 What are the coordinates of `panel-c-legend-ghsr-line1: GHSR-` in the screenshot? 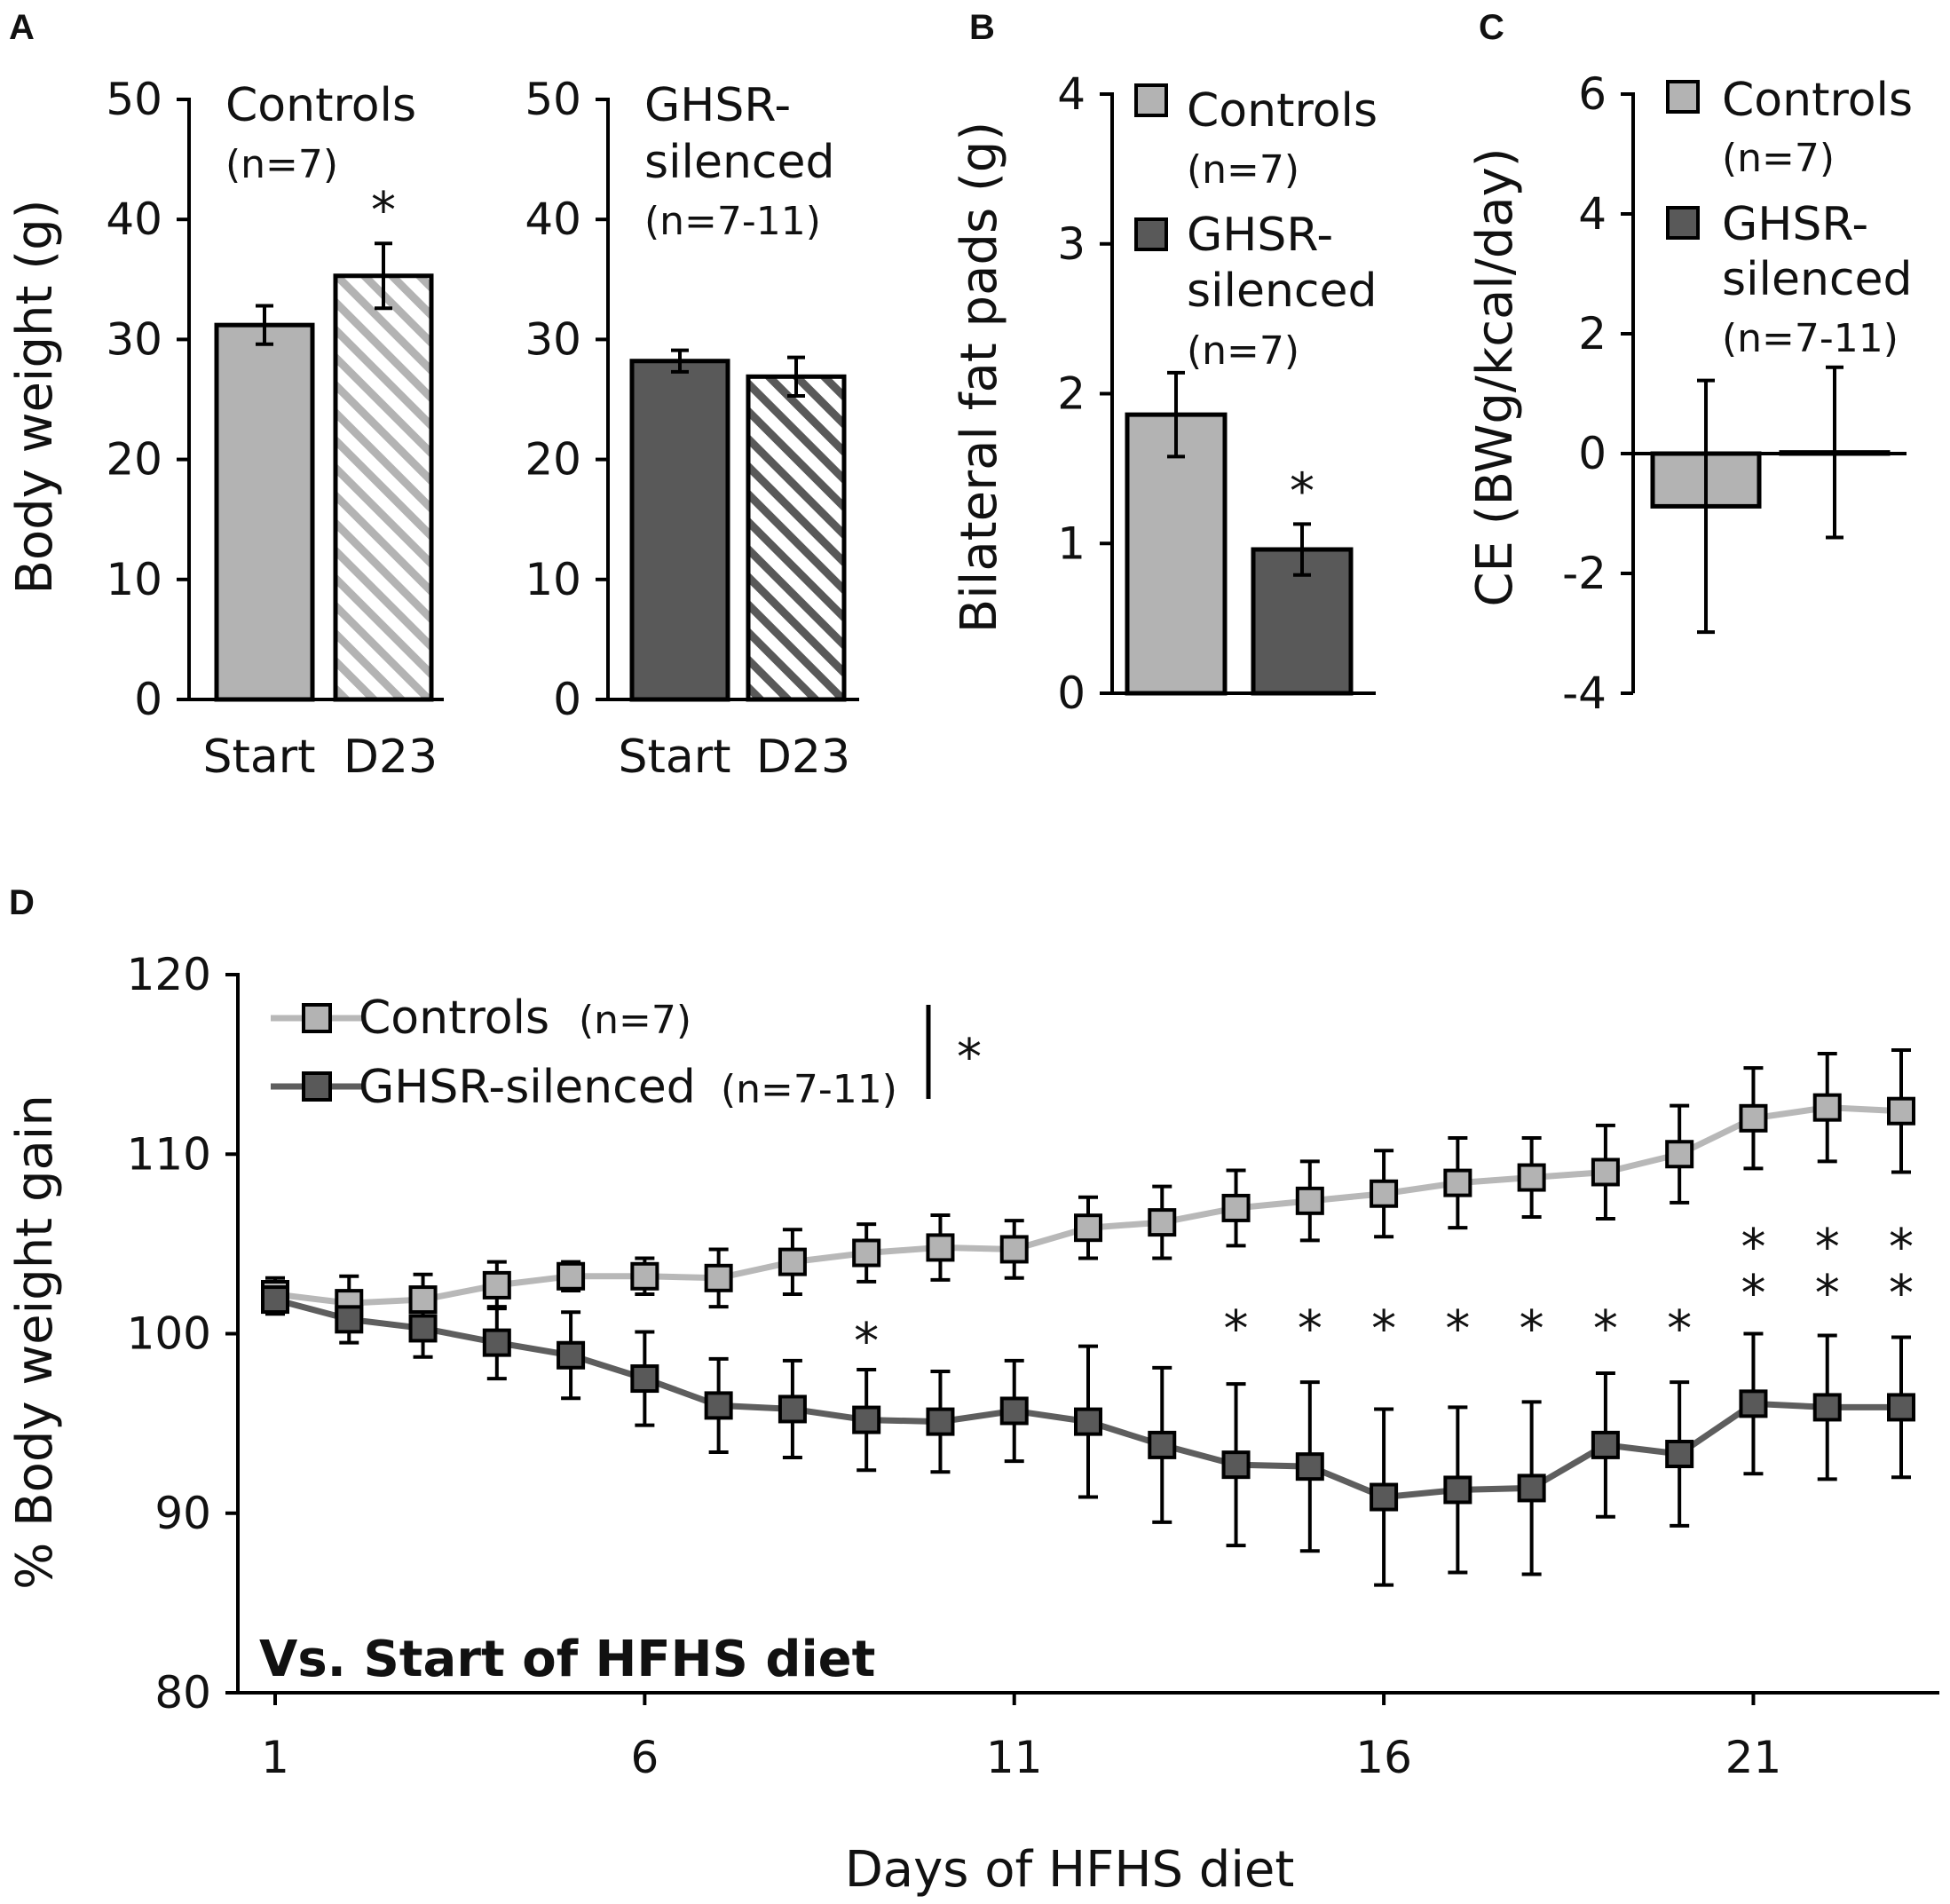 It's located at (1795, 224).